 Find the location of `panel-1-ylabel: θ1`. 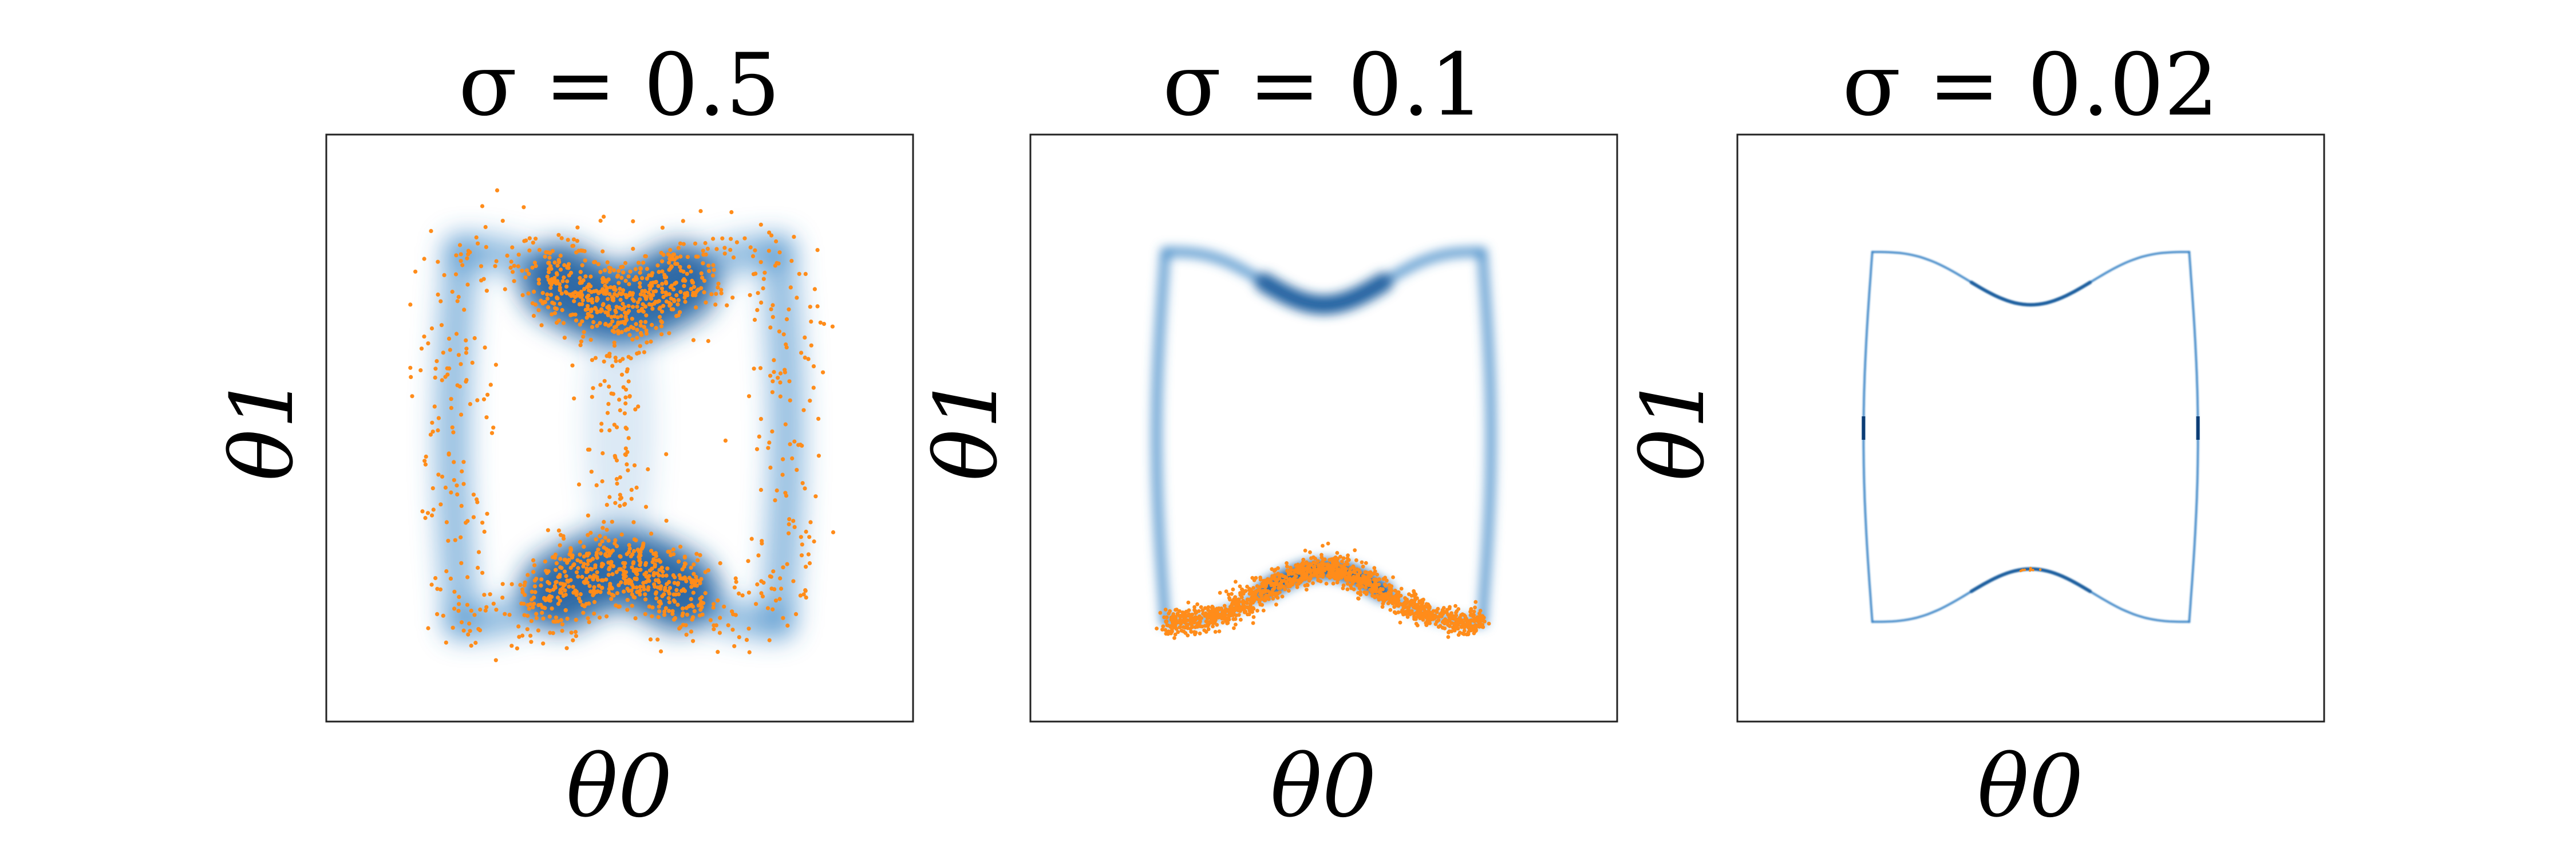

panel-1-ylabel: θ1 is located at coordinates (263, 428).